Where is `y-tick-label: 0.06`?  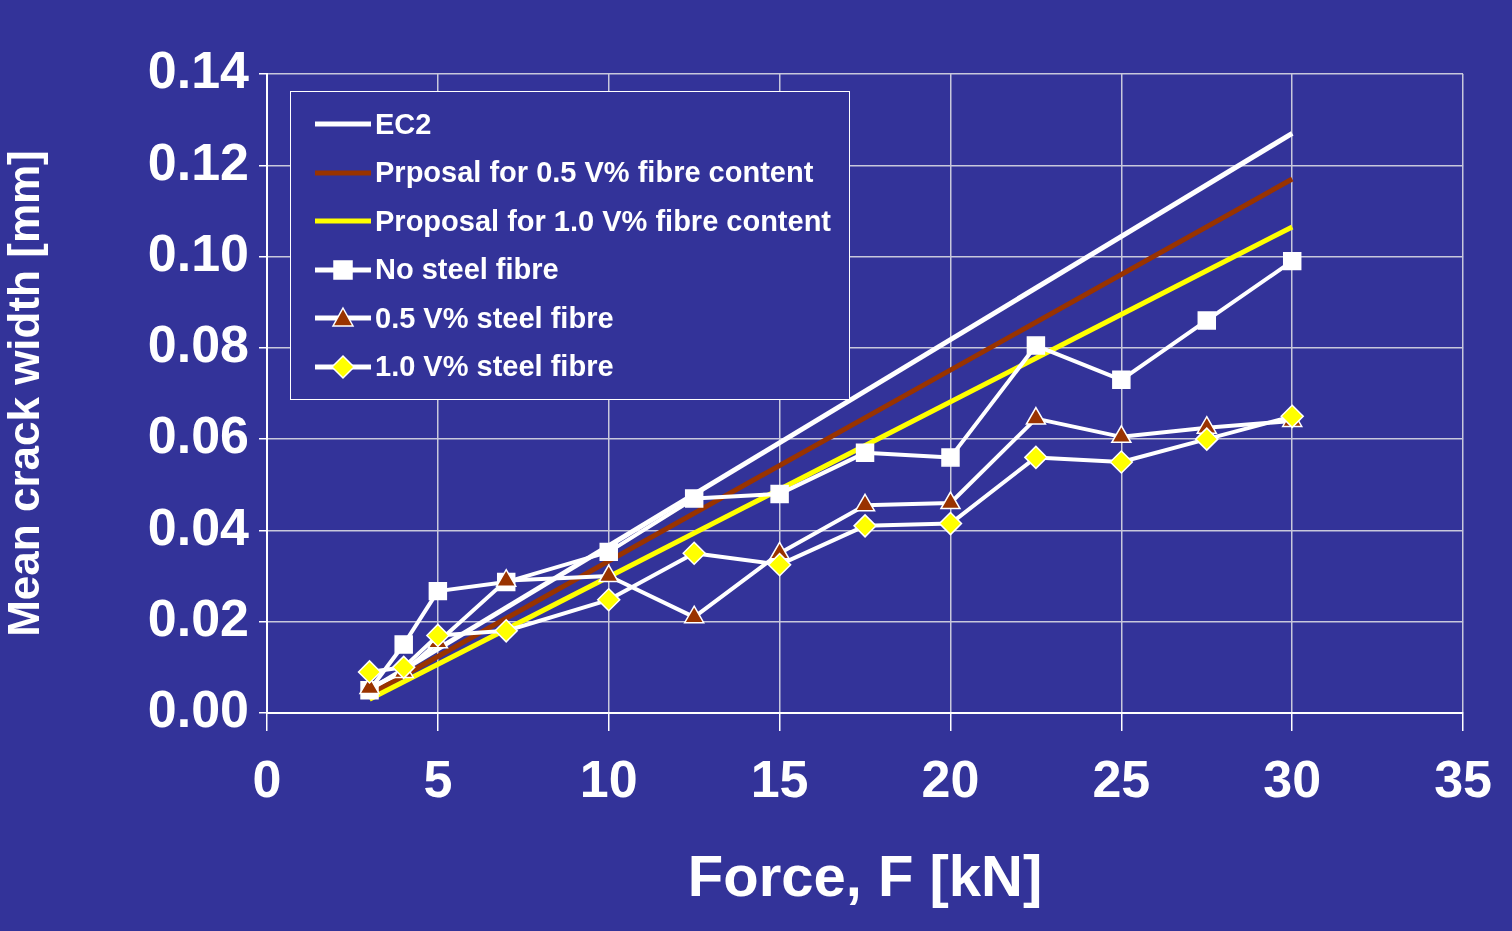 y-tick-label: 0.06 is located at coordinates (198, 435).